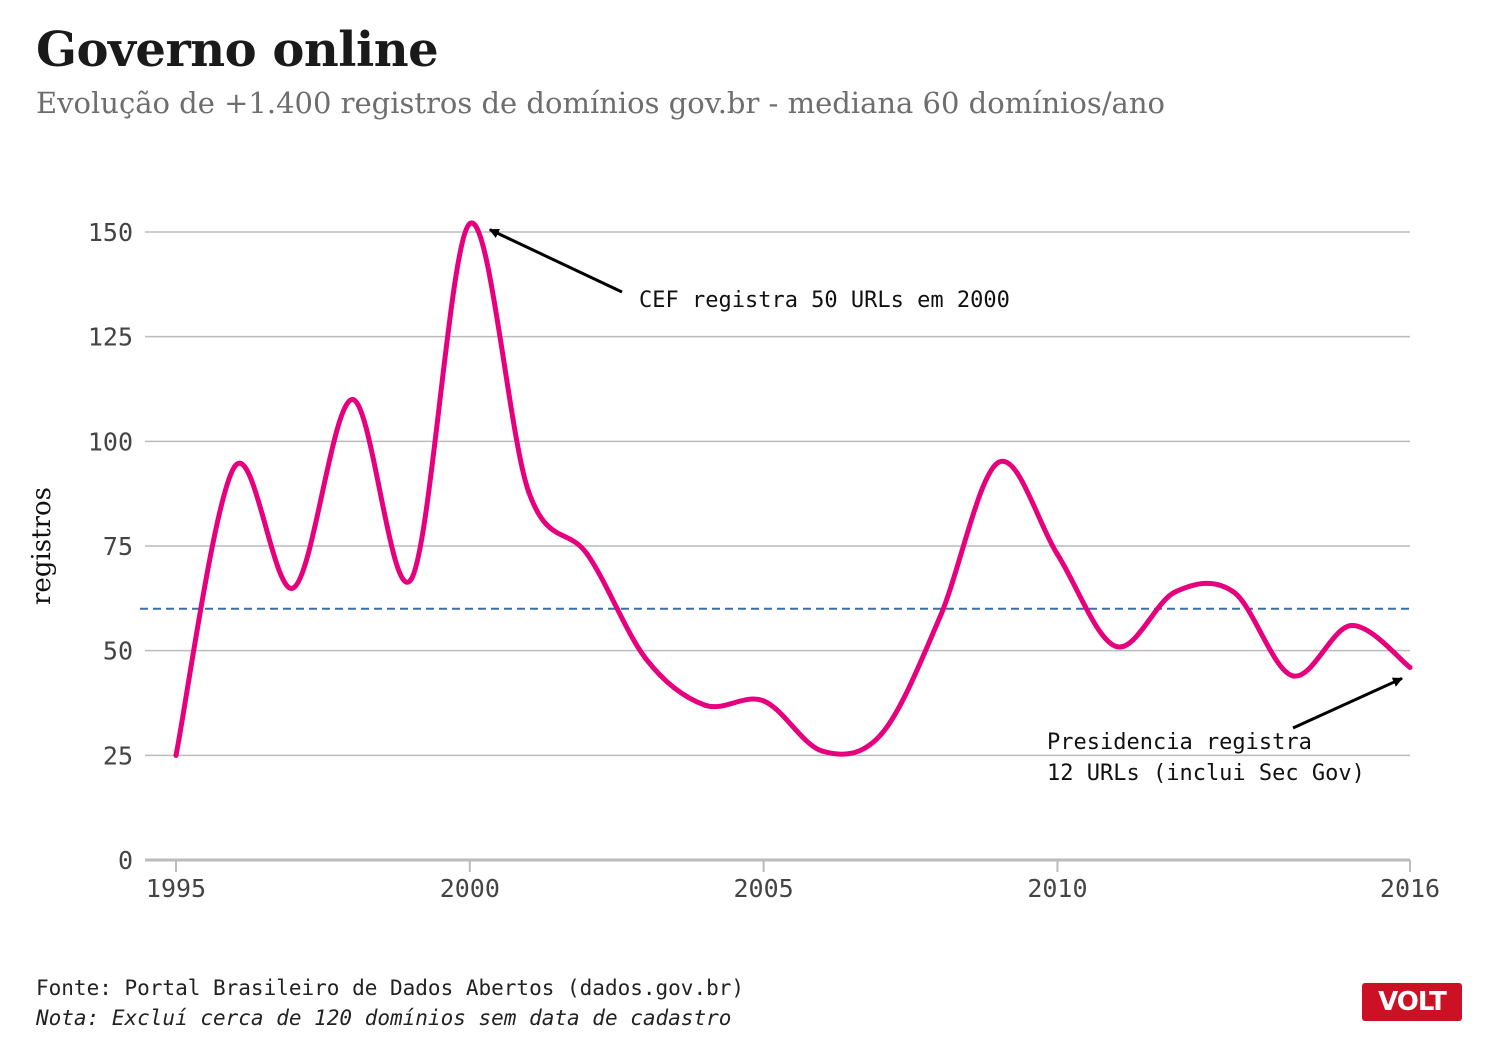 Image resolution: width=1490 pixels, height=1040 pixels. Describe the element at coordinates (110, 441) in the screenshot. I see `y-tick-label: 100` at that location.